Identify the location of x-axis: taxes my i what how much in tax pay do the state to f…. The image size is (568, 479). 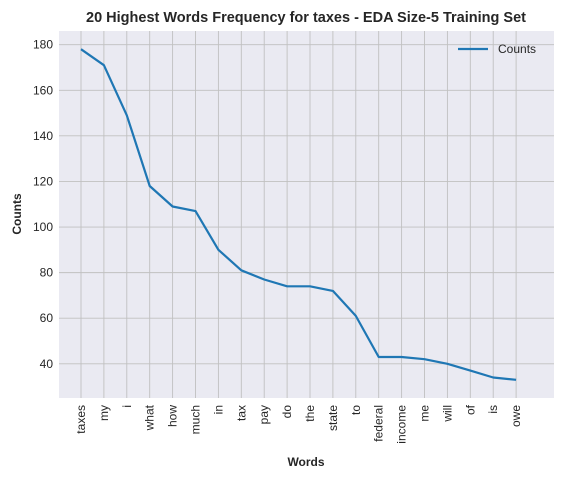
(298, 423).